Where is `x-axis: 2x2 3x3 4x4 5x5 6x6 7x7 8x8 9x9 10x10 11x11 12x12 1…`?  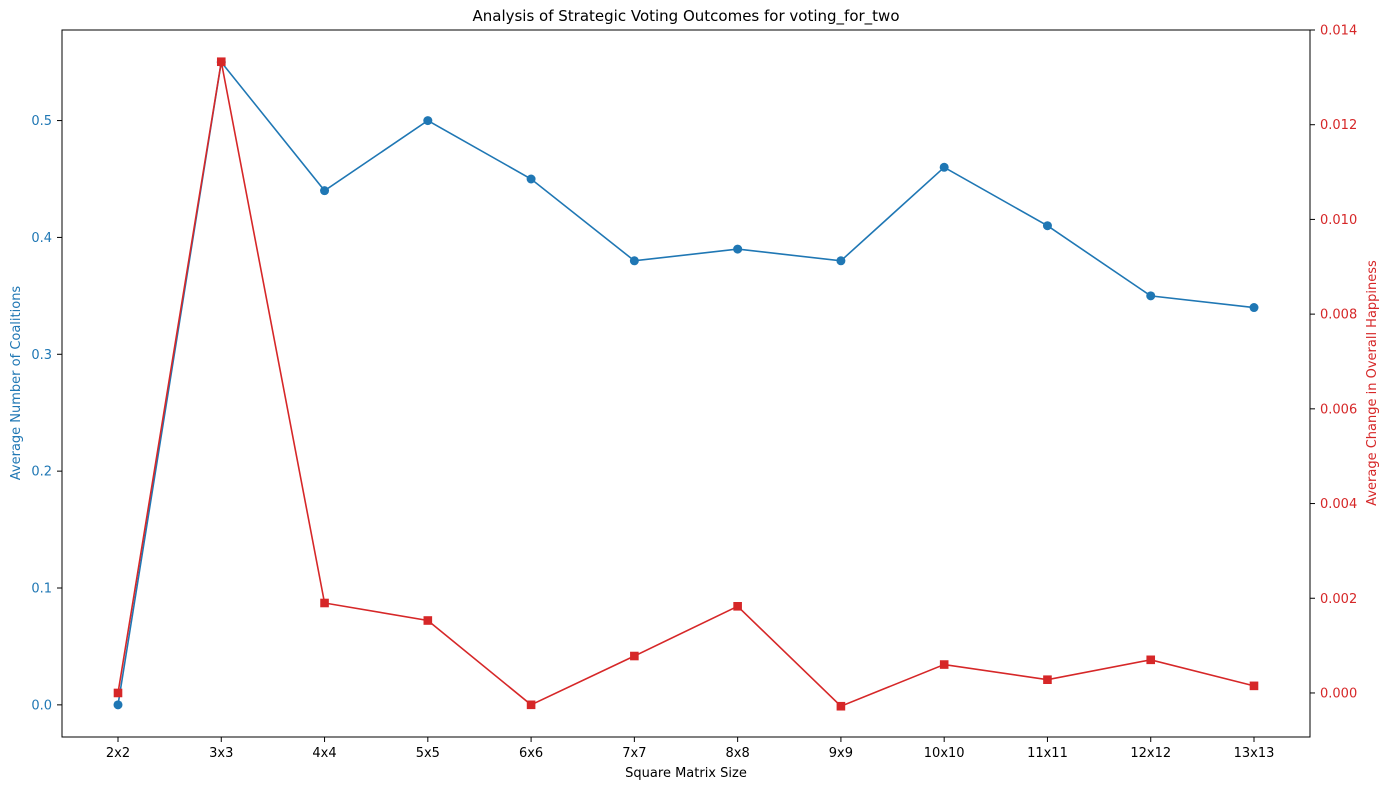
x-axis: 2x2 3x3 4x4 5x5 6x6 7x7 8x8 9x9 10x10 11x11 12x12 1… is located at coordinates (690, 749).